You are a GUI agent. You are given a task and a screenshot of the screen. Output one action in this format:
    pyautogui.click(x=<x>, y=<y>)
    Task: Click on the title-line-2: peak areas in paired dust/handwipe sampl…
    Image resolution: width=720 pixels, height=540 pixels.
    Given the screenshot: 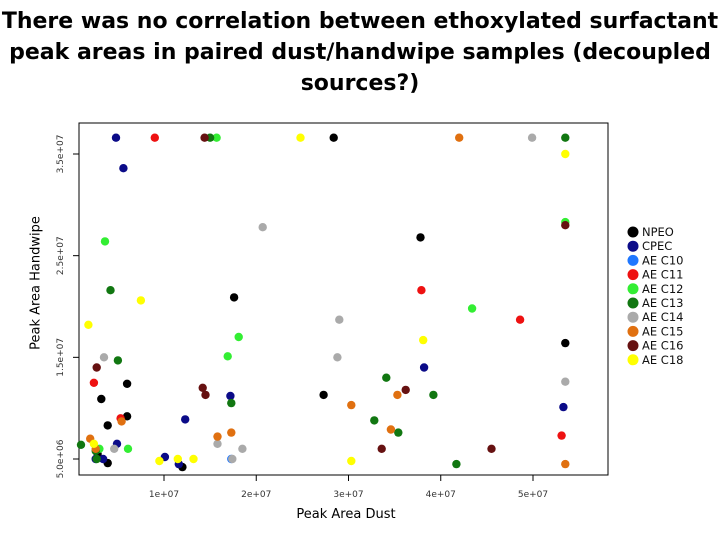 What is the action you would take?
    pyautogui.click(x=360, y=52)
    